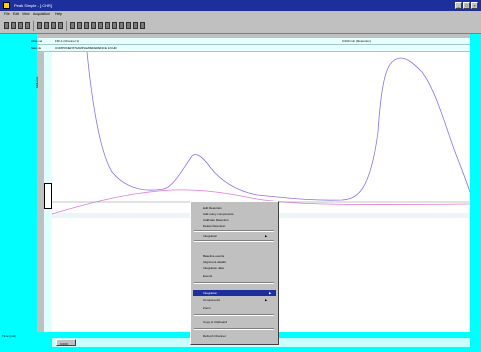  Describe the element at coordinates (240, 14) in the screenshot. I see `menu-bar: File Edit View Acquisition Help` at that location.